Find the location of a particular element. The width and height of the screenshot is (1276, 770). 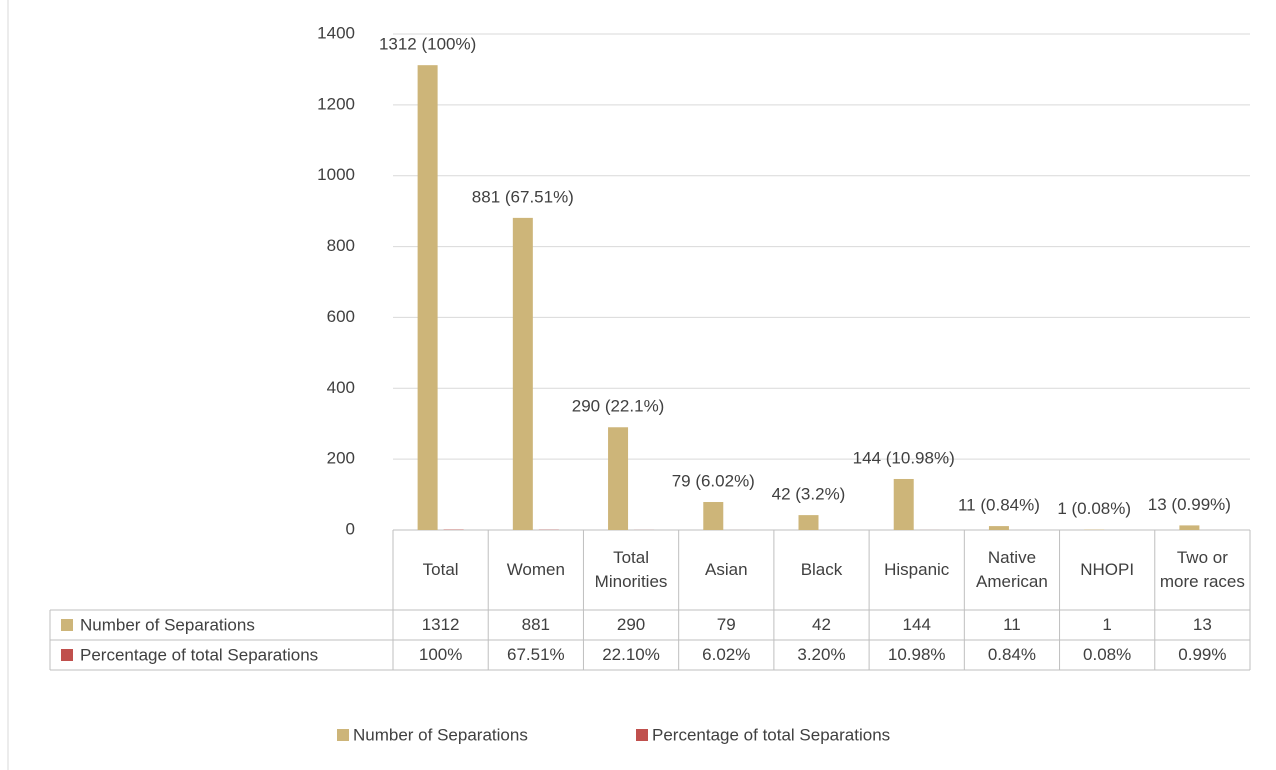

category-label: Black is located at coordinates (821, 569).